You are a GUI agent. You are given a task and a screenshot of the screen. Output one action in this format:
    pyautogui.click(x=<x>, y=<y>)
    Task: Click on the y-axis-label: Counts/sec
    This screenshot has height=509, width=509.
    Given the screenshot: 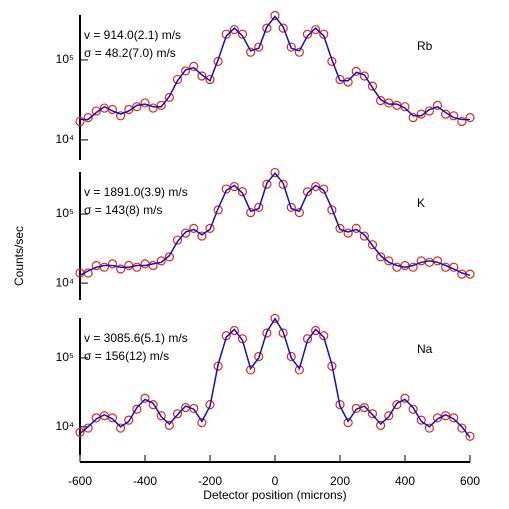 What is the action you would take?
    pyautogui.click(x=19, y=256)
    